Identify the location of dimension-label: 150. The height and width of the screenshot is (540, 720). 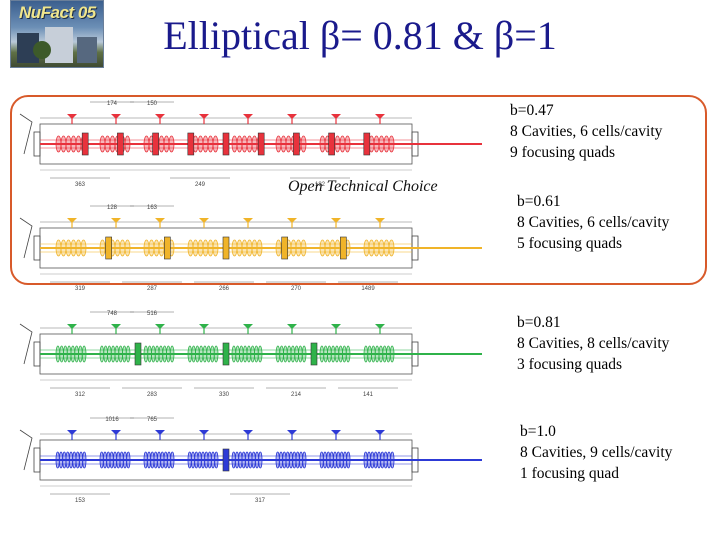
(152, 104).